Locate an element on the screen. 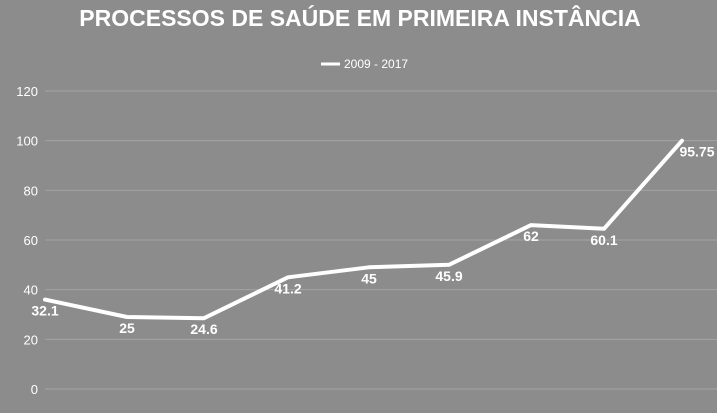 Image resolution: width=717 pixels, height=413 pixels. y-tick-label: 80 is located at coordinates (31, 190).